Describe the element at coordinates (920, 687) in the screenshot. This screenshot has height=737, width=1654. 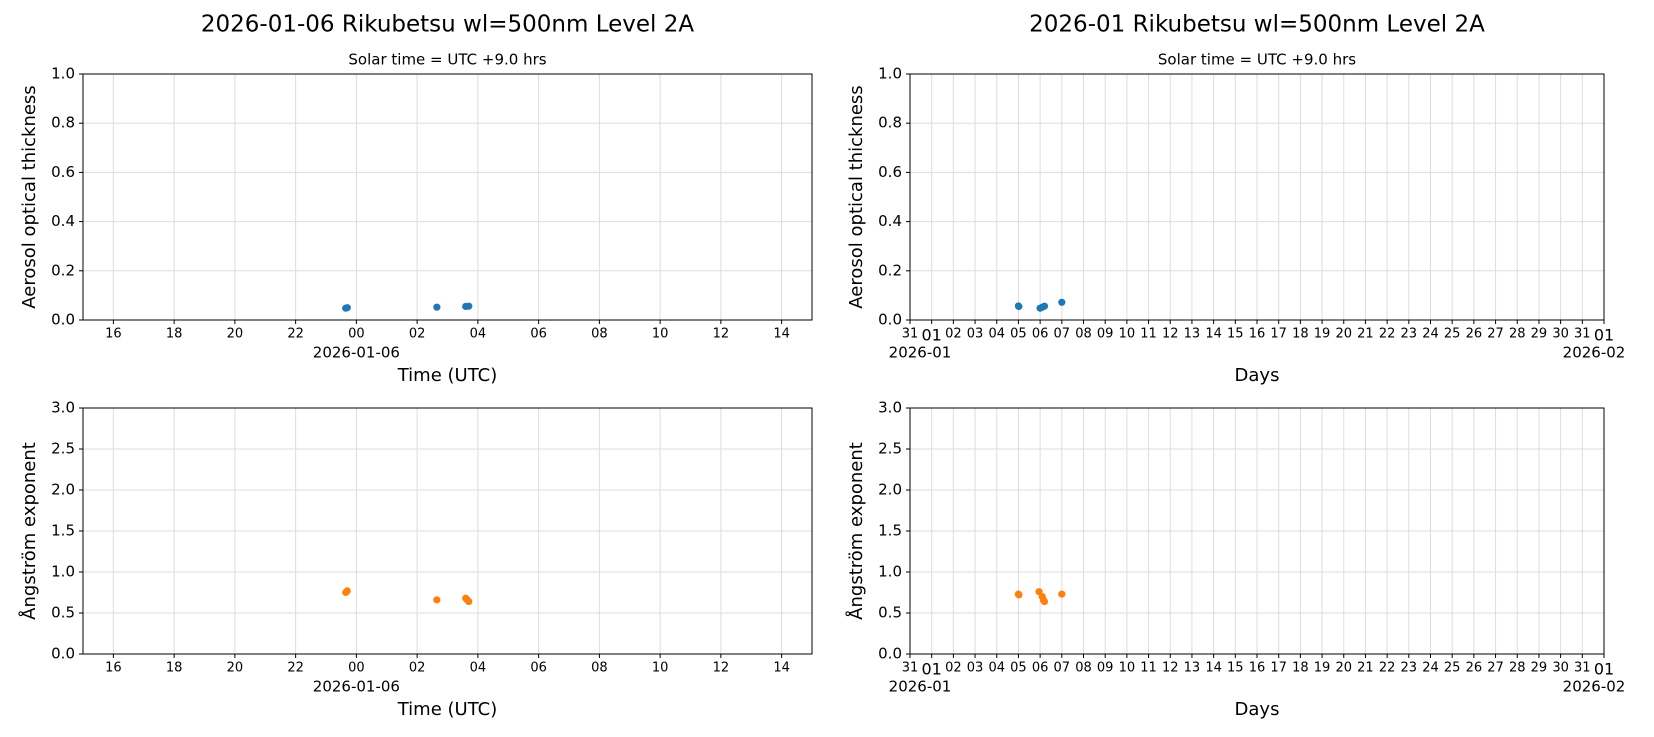
I see `x-offset-label: 2026-01` at that location.